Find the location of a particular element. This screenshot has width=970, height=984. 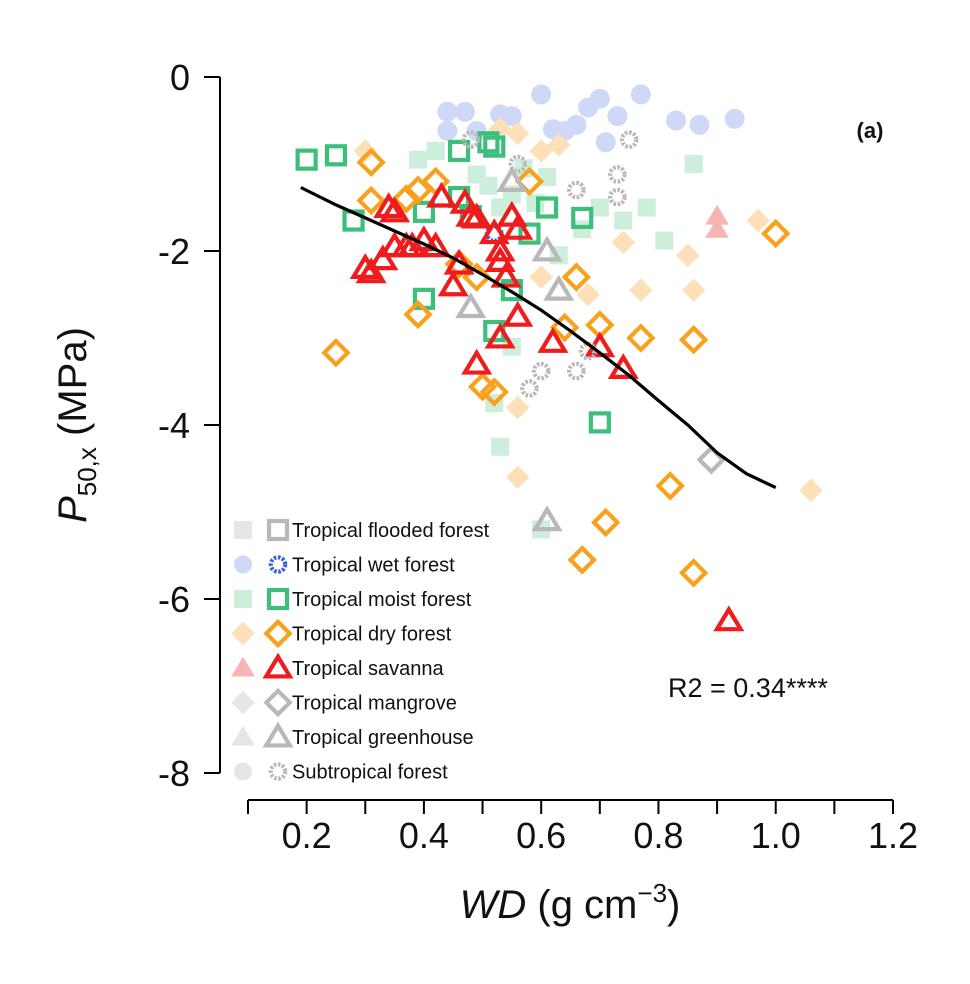

legend-label-tropical-savanna: Tropical savanna is located at coordinates (368, 669).